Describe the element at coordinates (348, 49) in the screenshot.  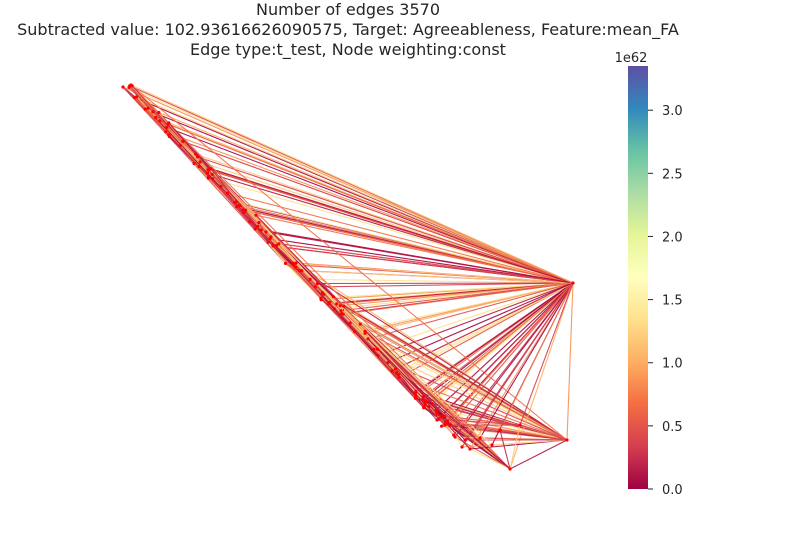
I see `title-line-edge-type: Edge type:t_test, Node weighting:const` at that location.